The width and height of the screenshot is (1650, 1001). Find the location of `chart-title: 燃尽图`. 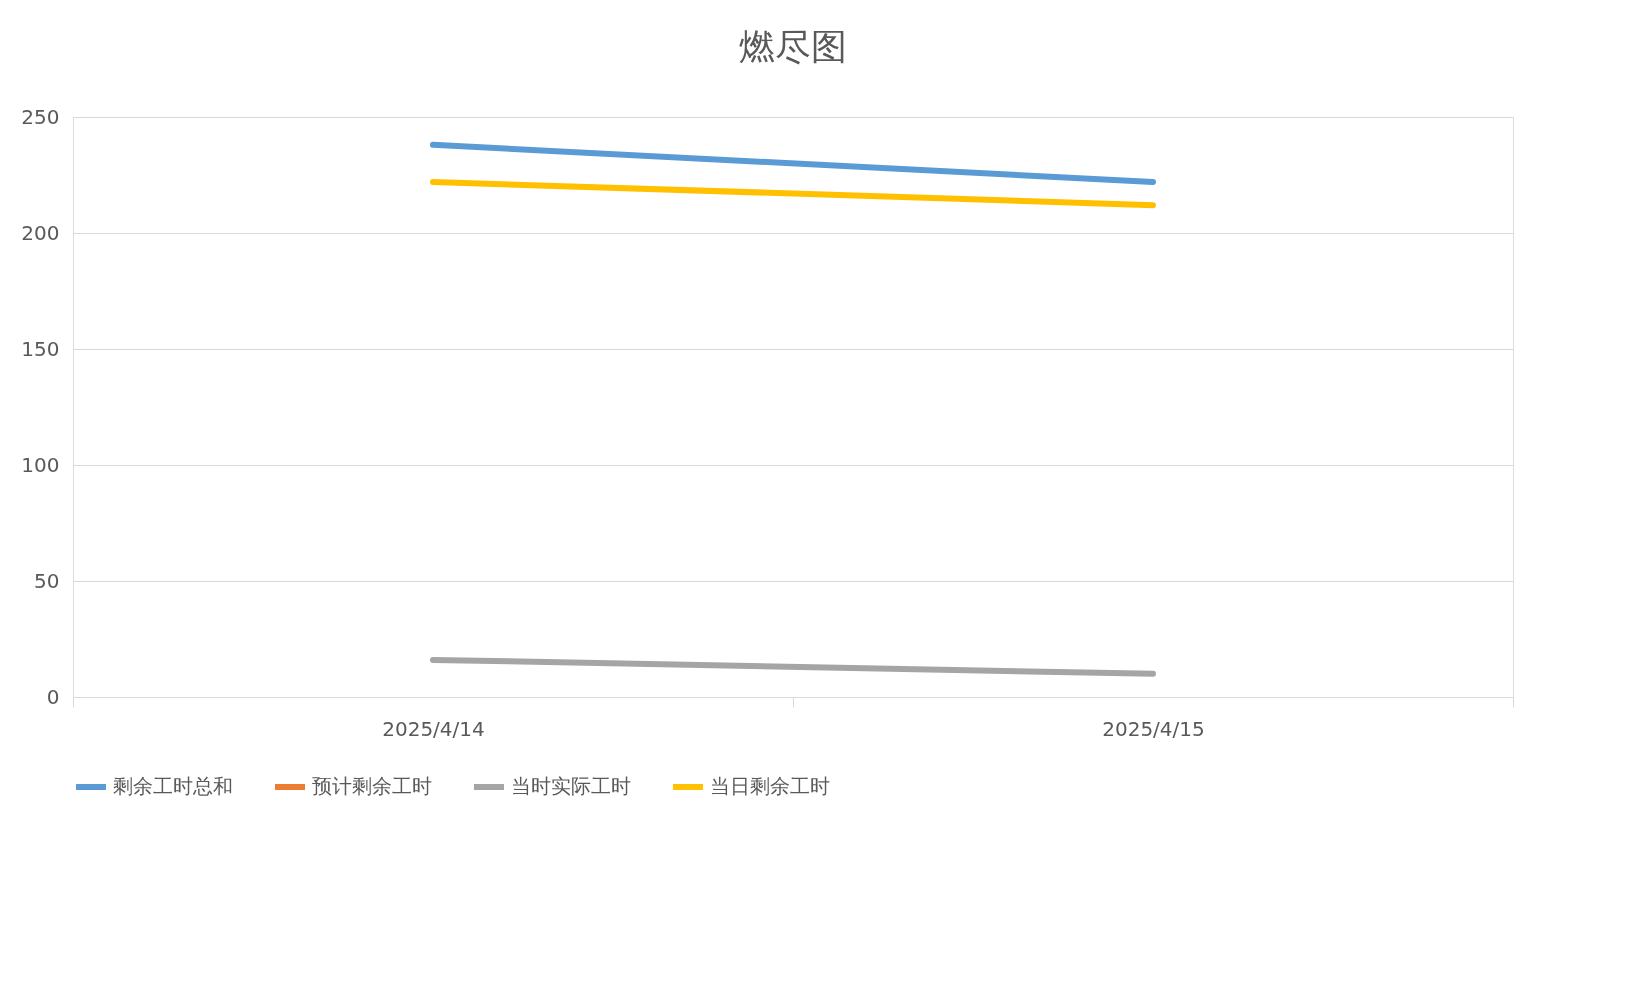

chart-title: 燃尽图 is located at coordinates (793, 46).